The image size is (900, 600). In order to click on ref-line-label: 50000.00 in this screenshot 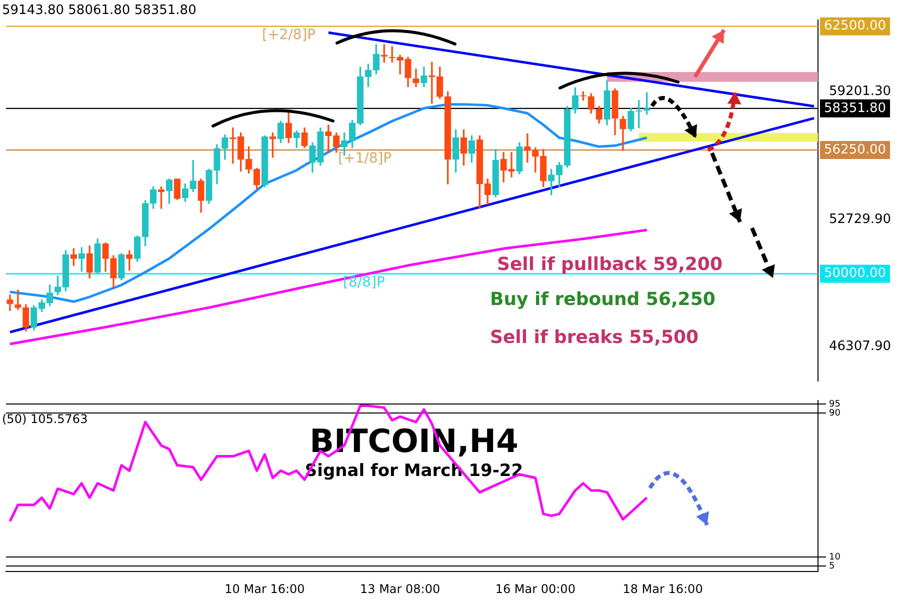, I will do `click(855, 274)`.